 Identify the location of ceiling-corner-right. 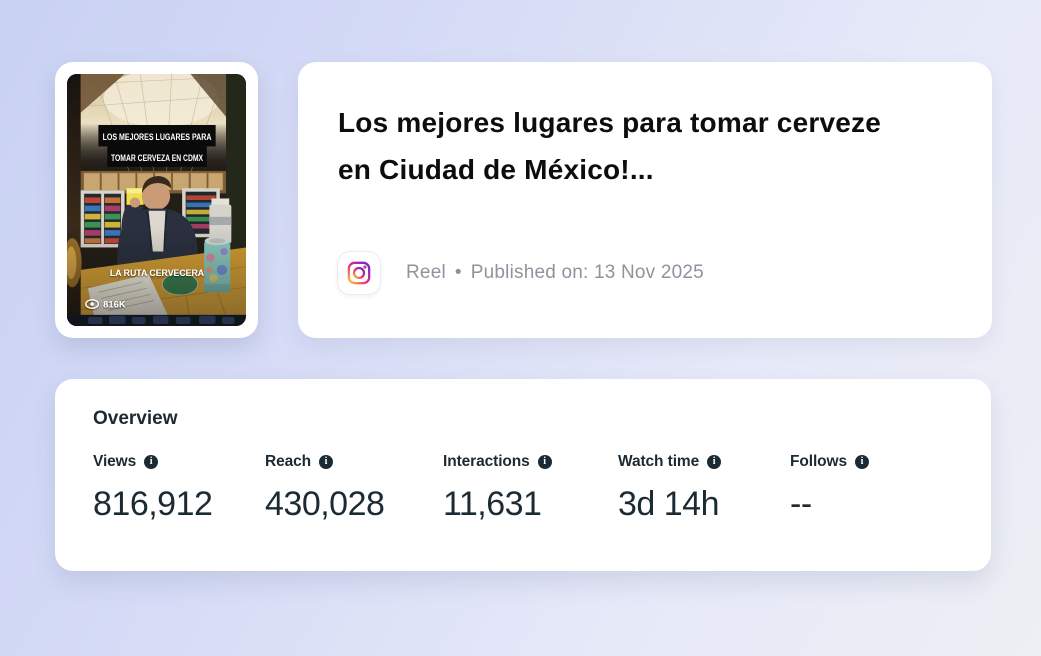
(208, 95).